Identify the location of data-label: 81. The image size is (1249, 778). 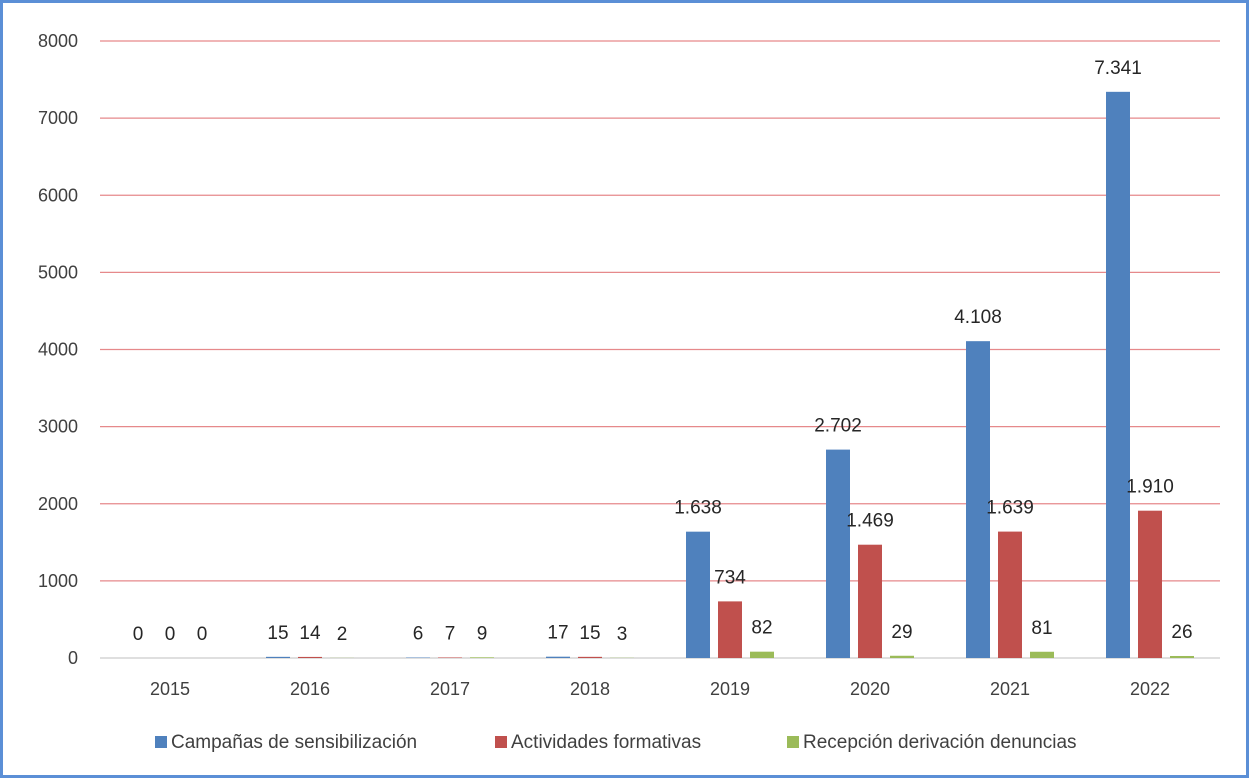
(1041, 628).